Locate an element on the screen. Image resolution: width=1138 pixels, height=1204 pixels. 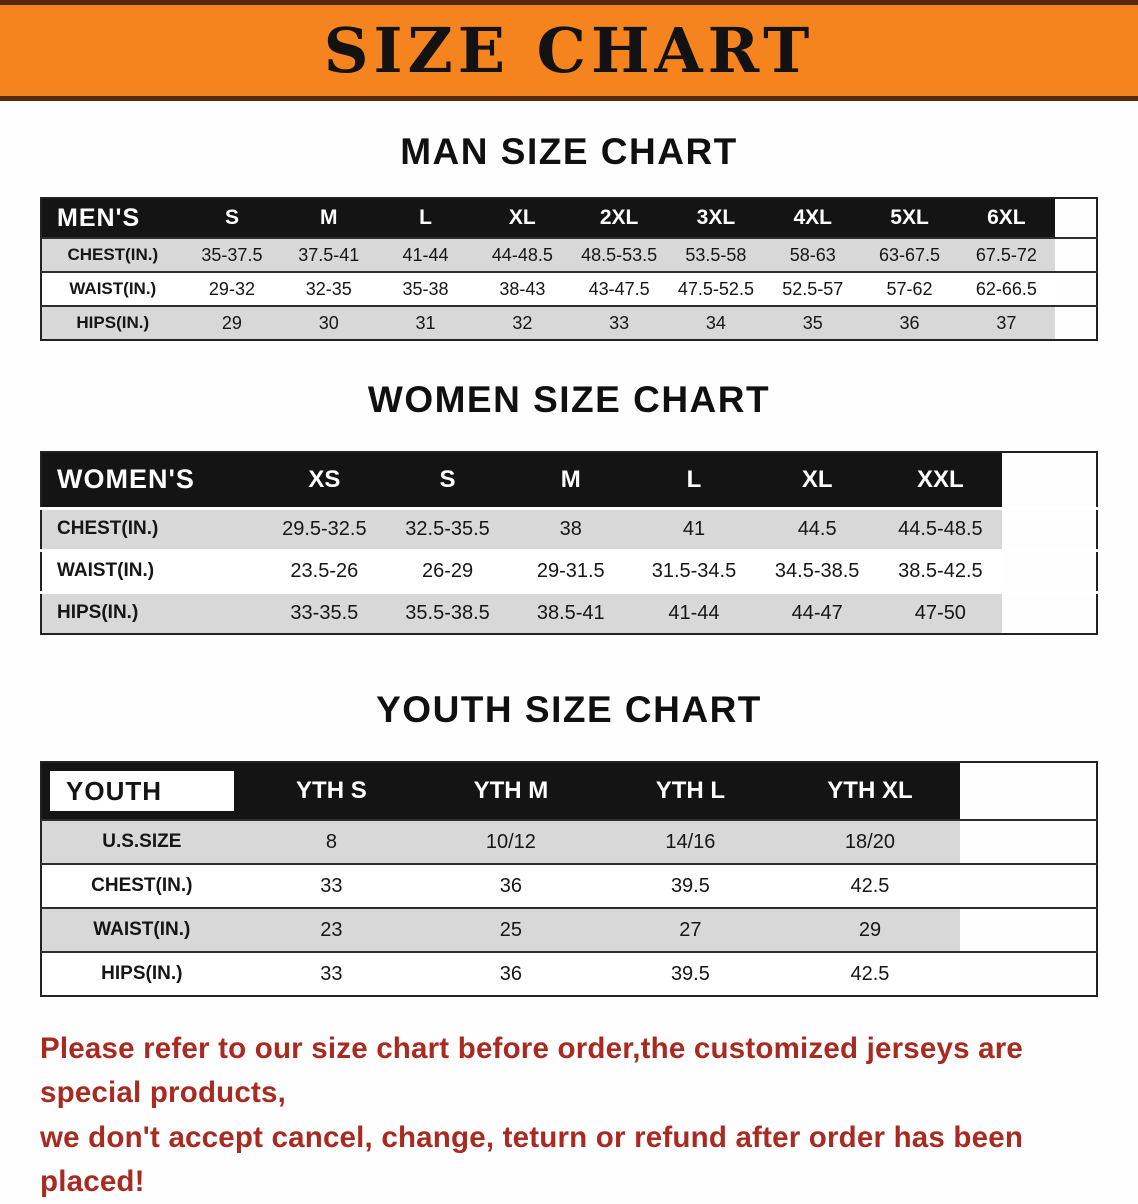
value-cell: 67.5-72 is located at coordinates (1006, 255).